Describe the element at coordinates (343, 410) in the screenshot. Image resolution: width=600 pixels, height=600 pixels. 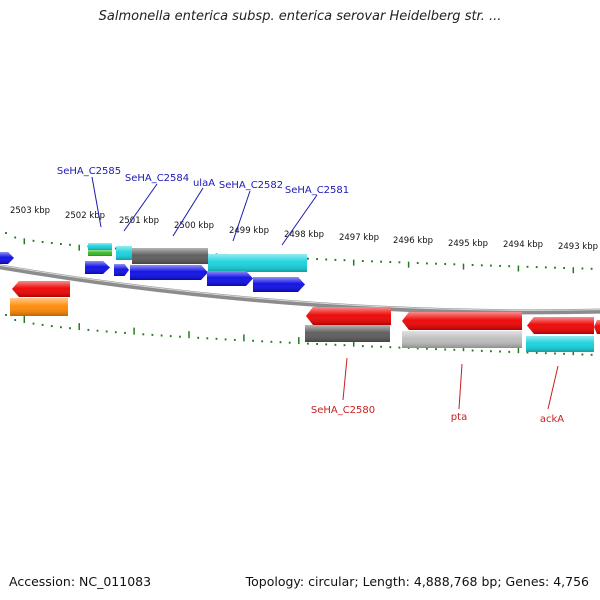
I see `gene-label: SeHA_C2580` at that location.